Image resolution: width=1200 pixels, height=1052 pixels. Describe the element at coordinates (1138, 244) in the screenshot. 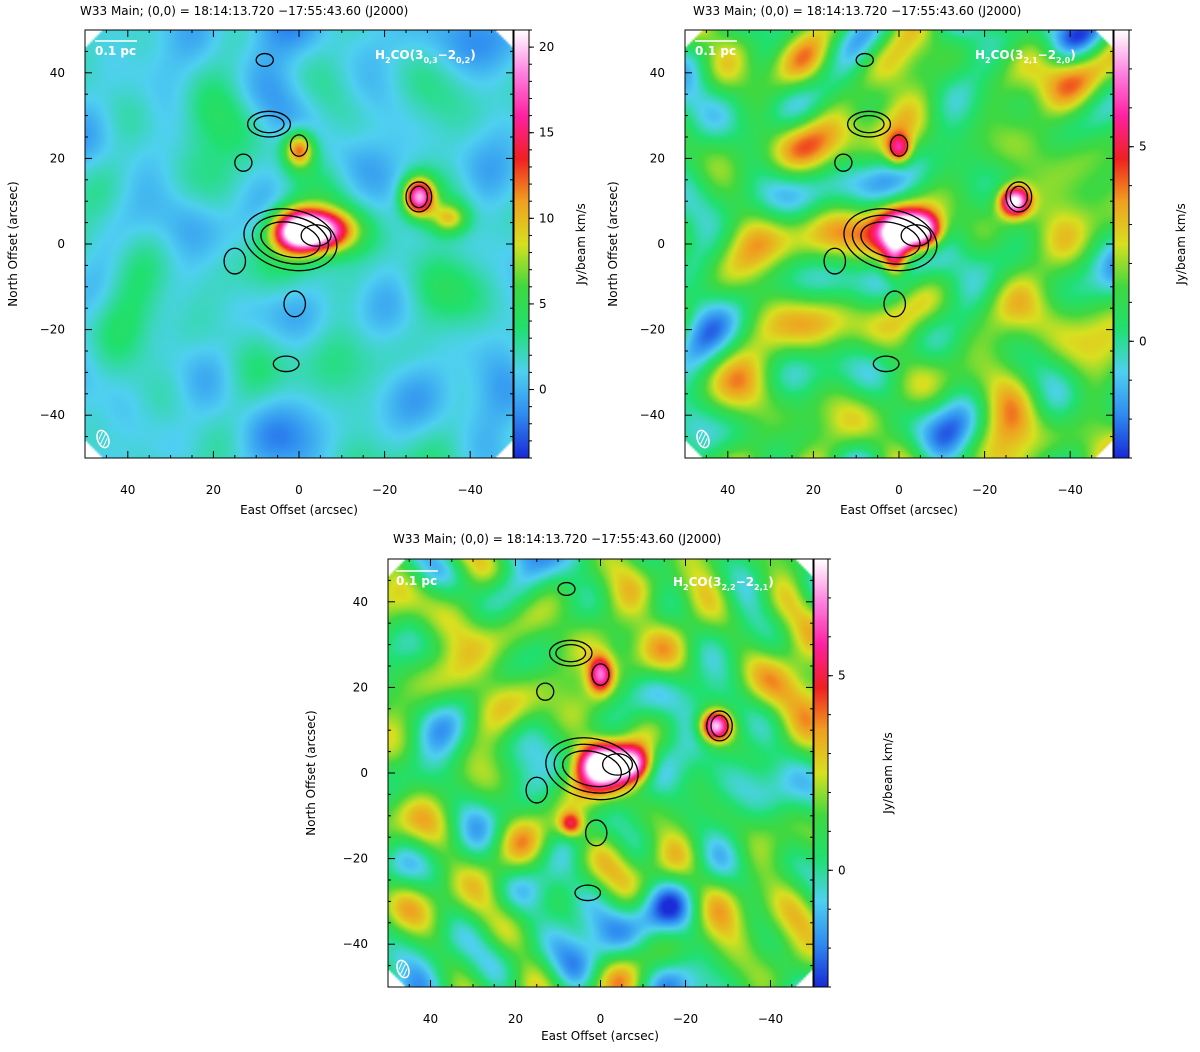

I see `colorbar-tick-layer: 05` at that location.